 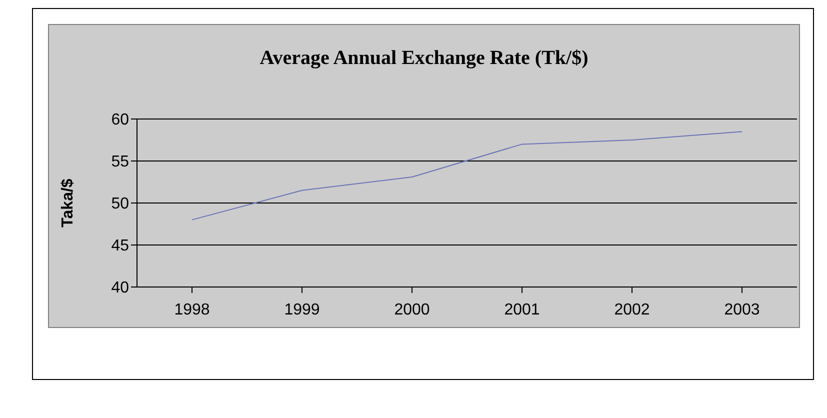 I want to click on y-tick-label: 40, so click(x=120, y=288).